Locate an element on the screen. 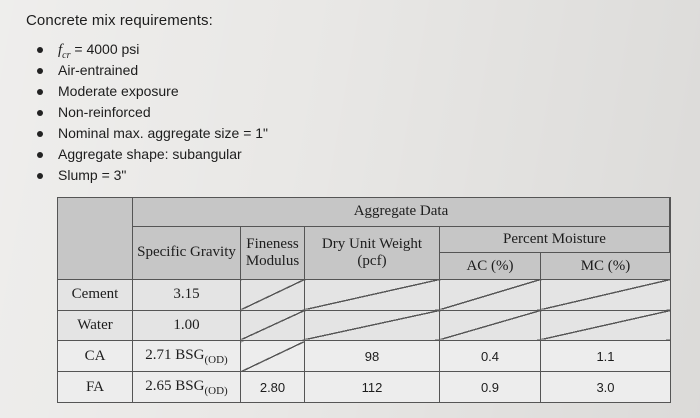 This screenshot has width=700, height=418. row-label-cement: Cement is located at coordinates (95, 294).